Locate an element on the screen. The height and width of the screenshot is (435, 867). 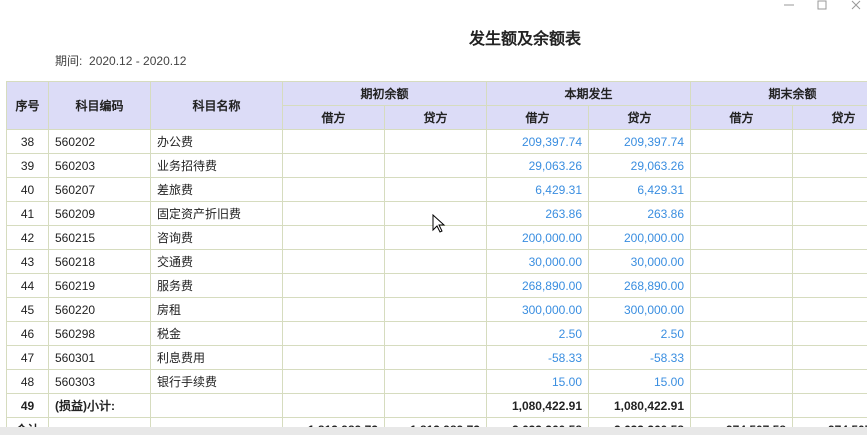
cell: 银行手续费 is located at coordinates (216, 381).